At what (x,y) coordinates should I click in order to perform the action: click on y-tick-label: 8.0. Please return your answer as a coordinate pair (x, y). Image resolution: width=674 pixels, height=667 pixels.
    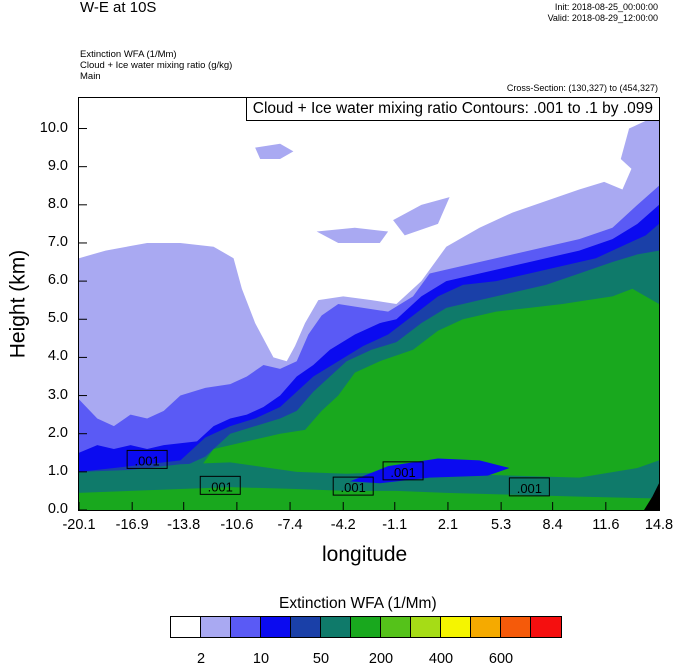
    Looking at the image, I should click on (57, 203).